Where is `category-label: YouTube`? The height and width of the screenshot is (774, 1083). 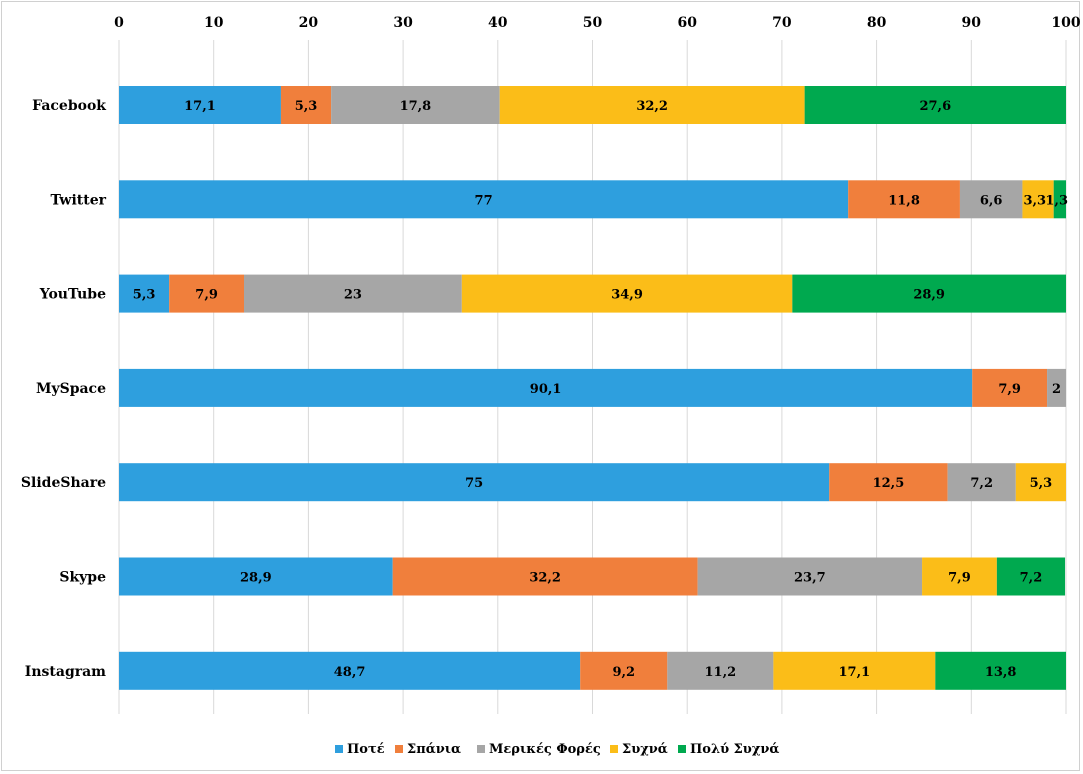 category-label: YouTube is located at coordinates (72, 295).